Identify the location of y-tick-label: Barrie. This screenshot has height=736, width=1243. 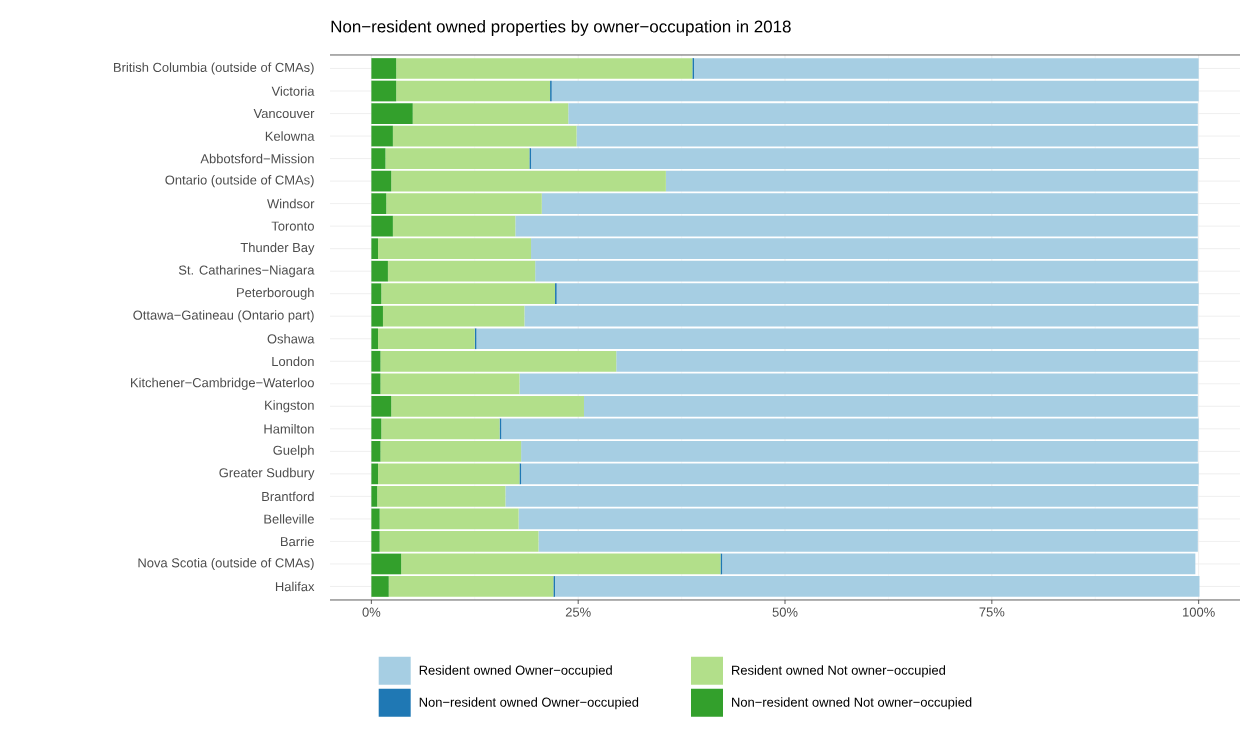
(297, 541).